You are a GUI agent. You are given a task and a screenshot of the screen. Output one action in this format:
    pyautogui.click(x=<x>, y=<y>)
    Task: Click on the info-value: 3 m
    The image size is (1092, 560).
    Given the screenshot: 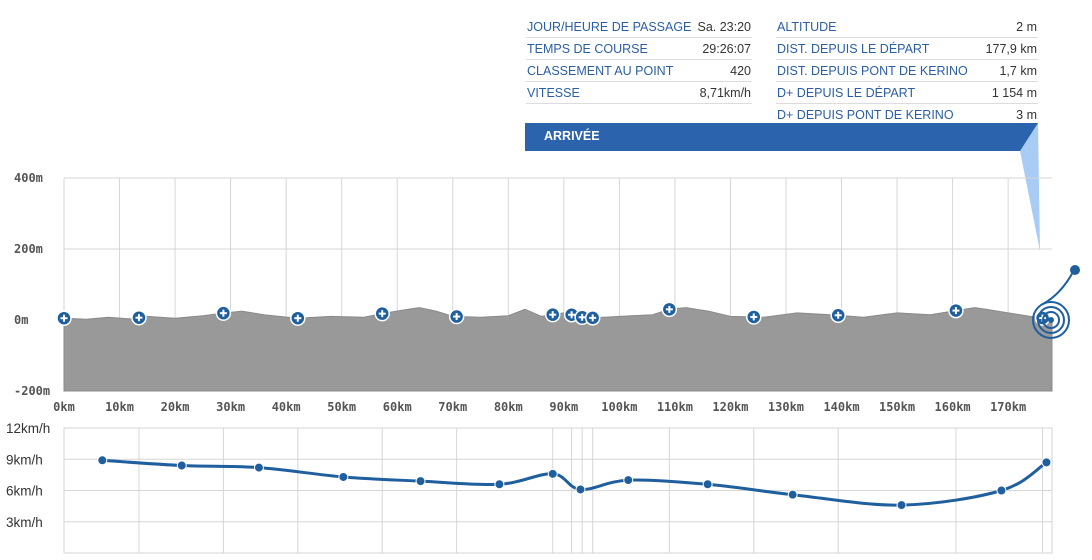 What is the action you would take?
    pyautogui.click(x=1026, y=114)
    